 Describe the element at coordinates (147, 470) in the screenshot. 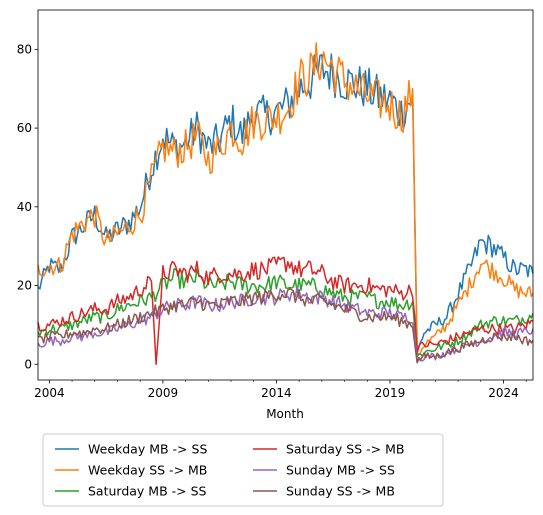

I see `legend-label: Weekday SS -> MB` at that location.